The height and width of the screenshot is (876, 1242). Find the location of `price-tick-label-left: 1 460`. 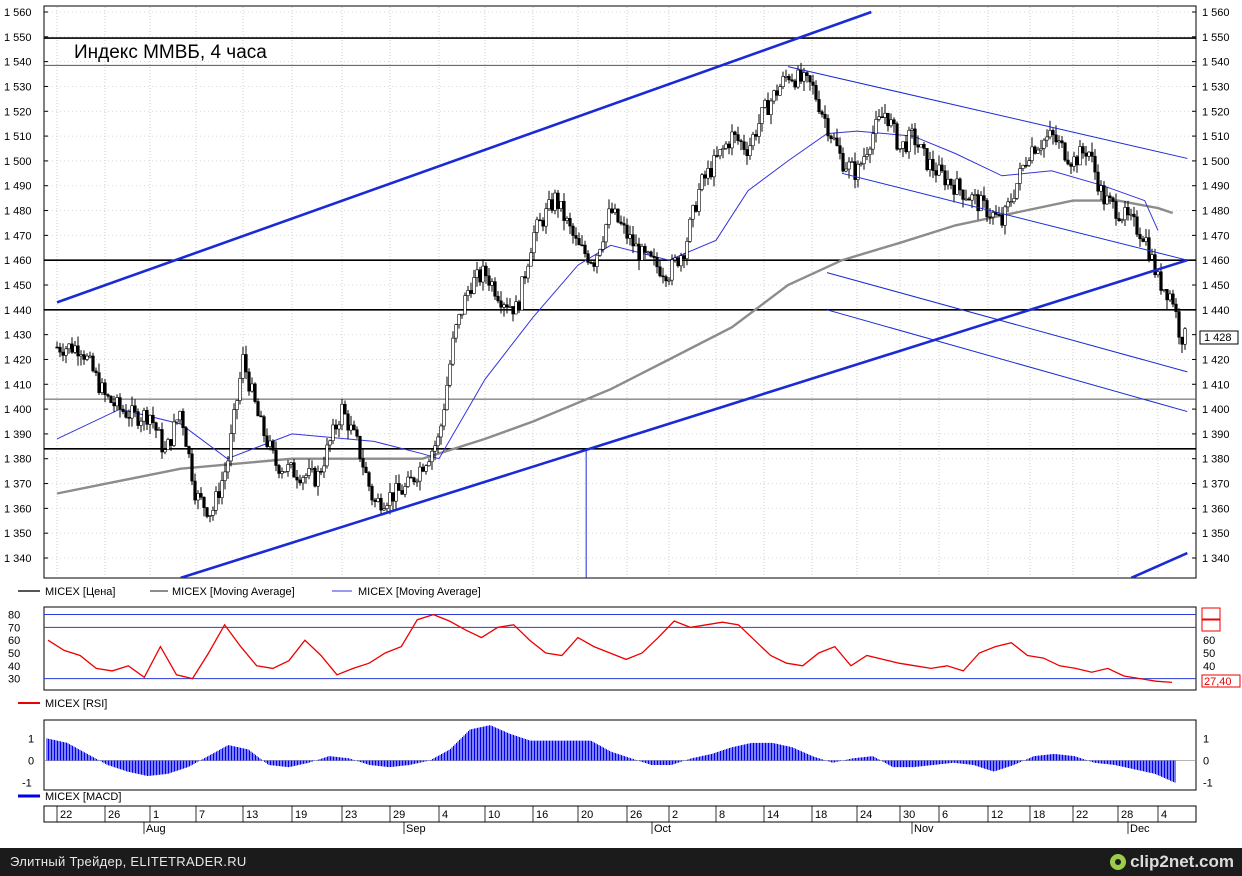

price-tick-label-left: 1 460 is located at coordinates (18, 261).